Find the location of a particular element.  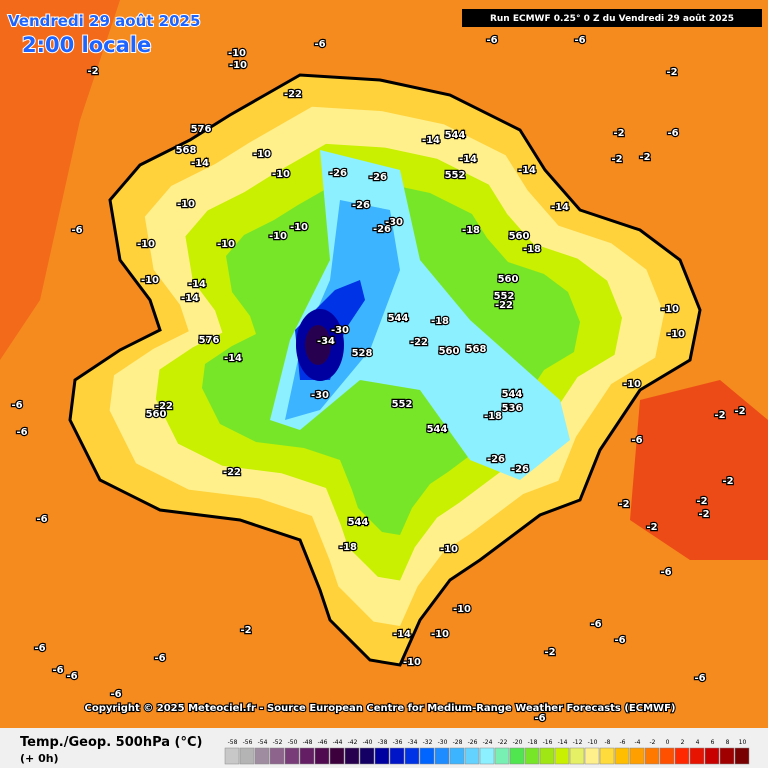

scale-tick: -28 is located at coordinates (458, 742).